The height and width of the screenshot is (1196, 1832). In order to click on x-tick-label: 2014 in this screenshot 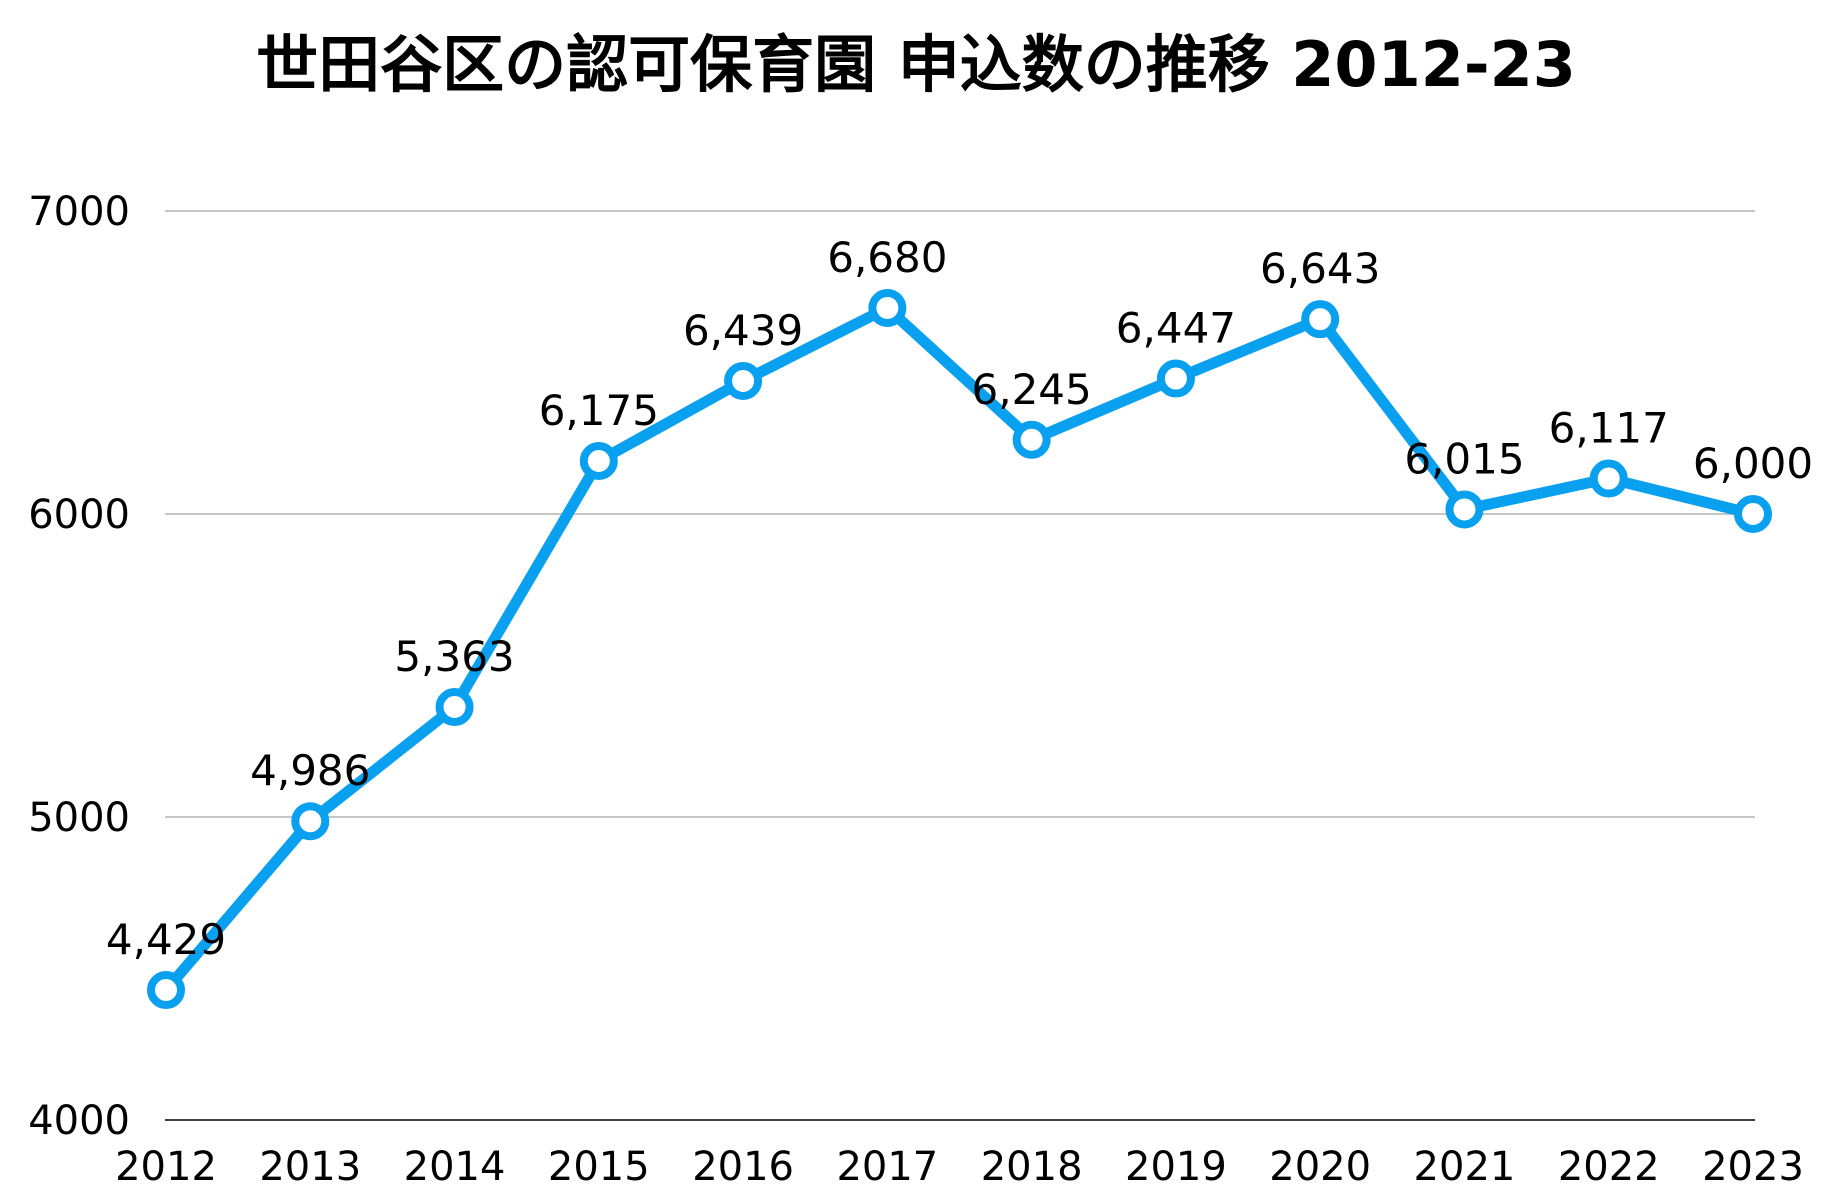, I will do `click(455, 1167)`.